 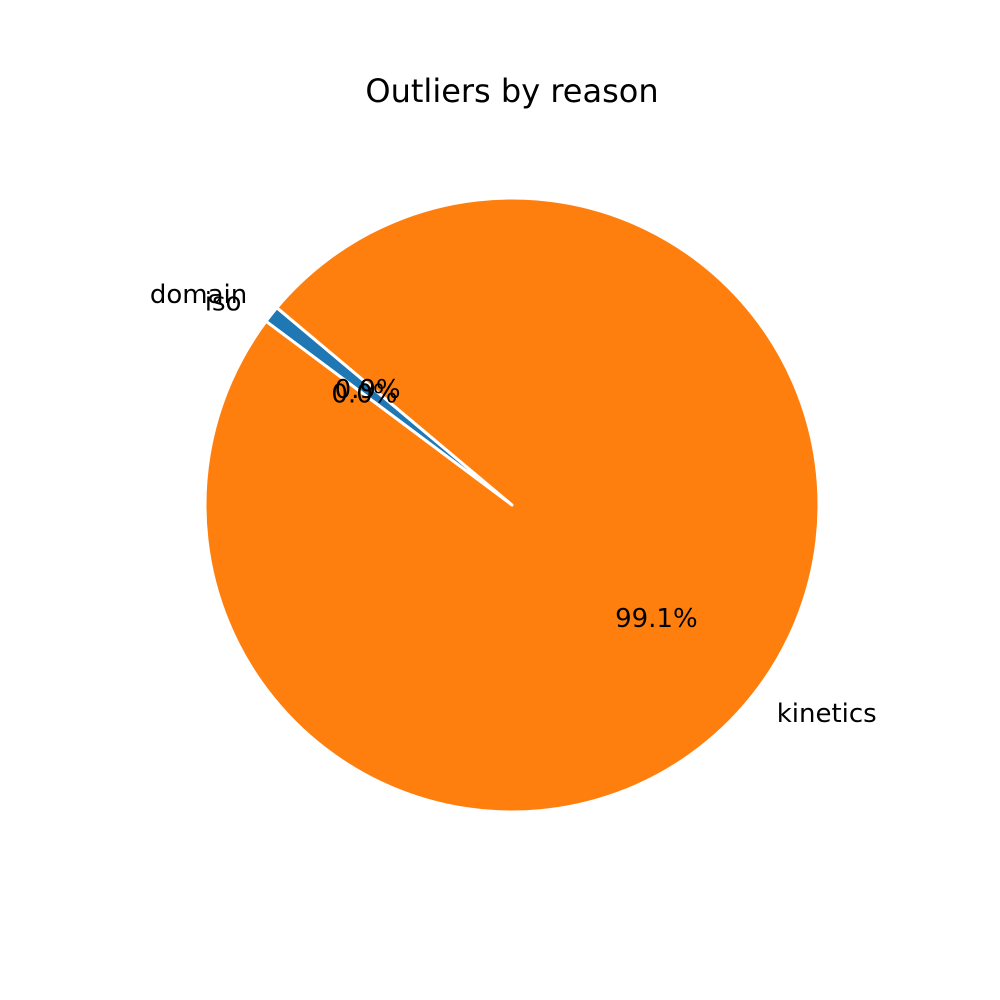 What do you see at coordinates (223, 302) in the screenshot?
I see `slice-label-iso: iso` at bounding box center [223, 302].